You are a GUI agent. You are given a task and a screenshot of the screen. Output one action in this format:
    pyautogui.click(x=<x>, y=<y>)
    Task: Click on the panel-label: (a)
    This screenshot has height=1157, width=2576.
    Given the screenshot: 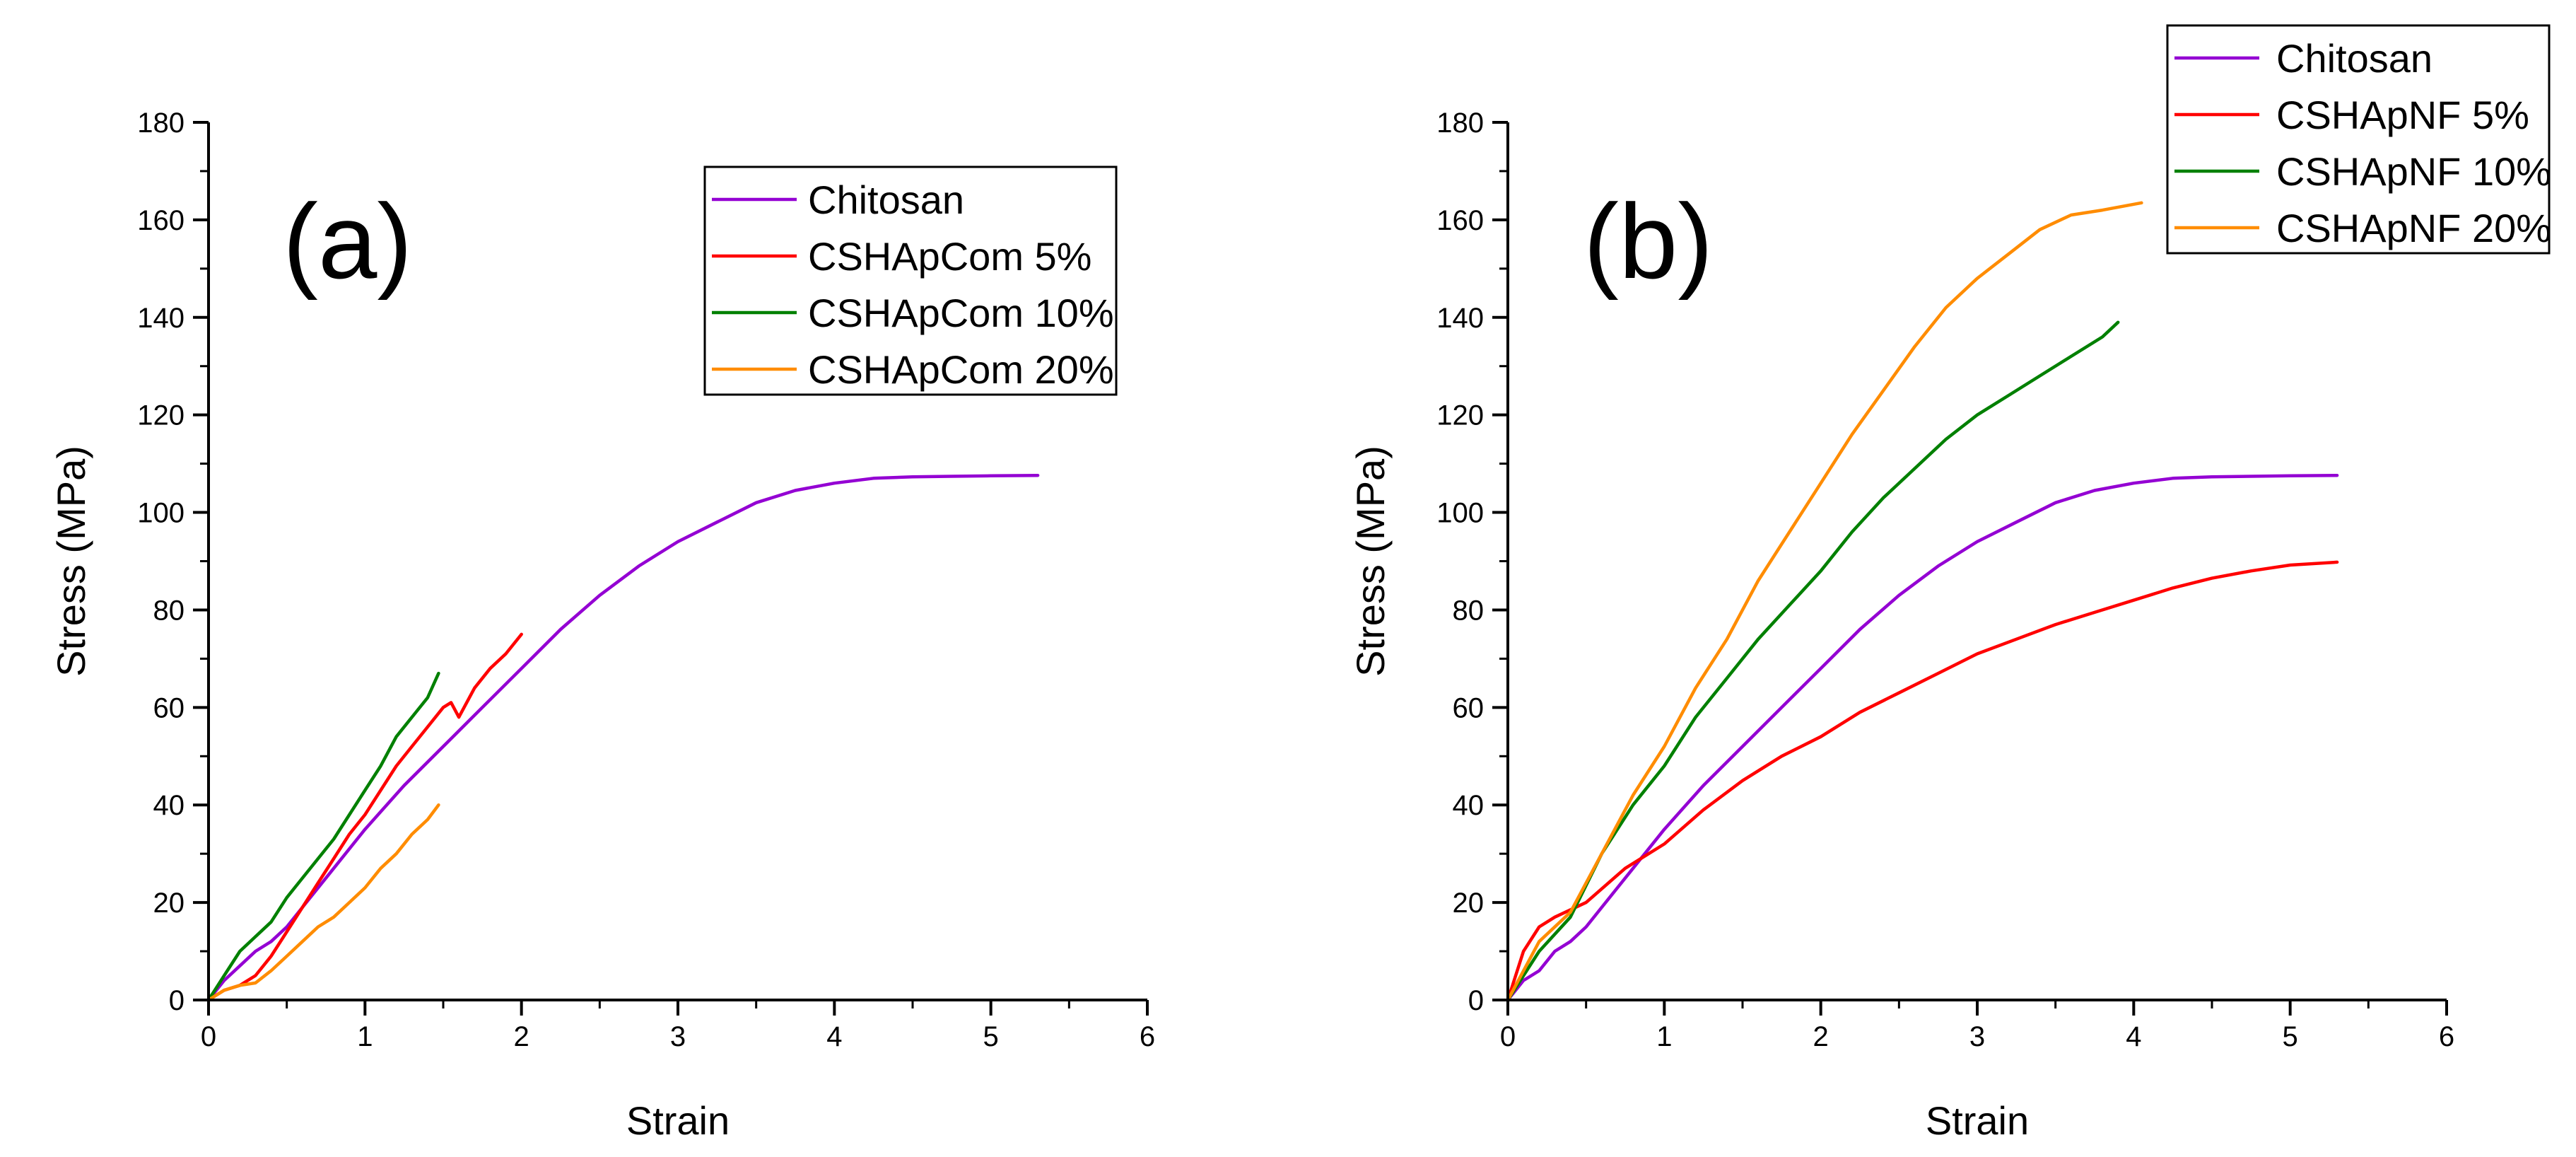 What is the action you would take?
    pyautogui.click(x=347, y=242)
    